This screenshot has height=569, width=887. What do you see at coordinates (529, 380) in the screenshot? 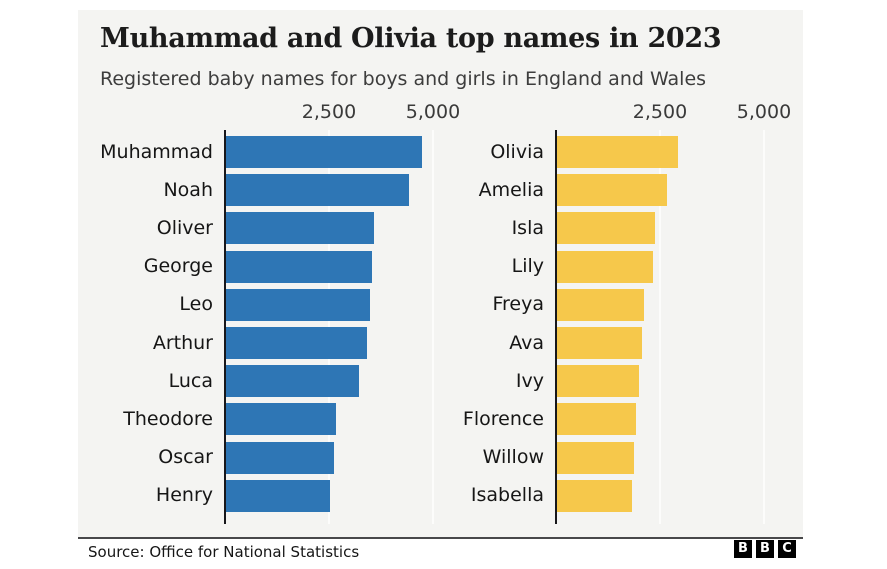
I see `category-label: Ivy` at bounding box center [529, 380].